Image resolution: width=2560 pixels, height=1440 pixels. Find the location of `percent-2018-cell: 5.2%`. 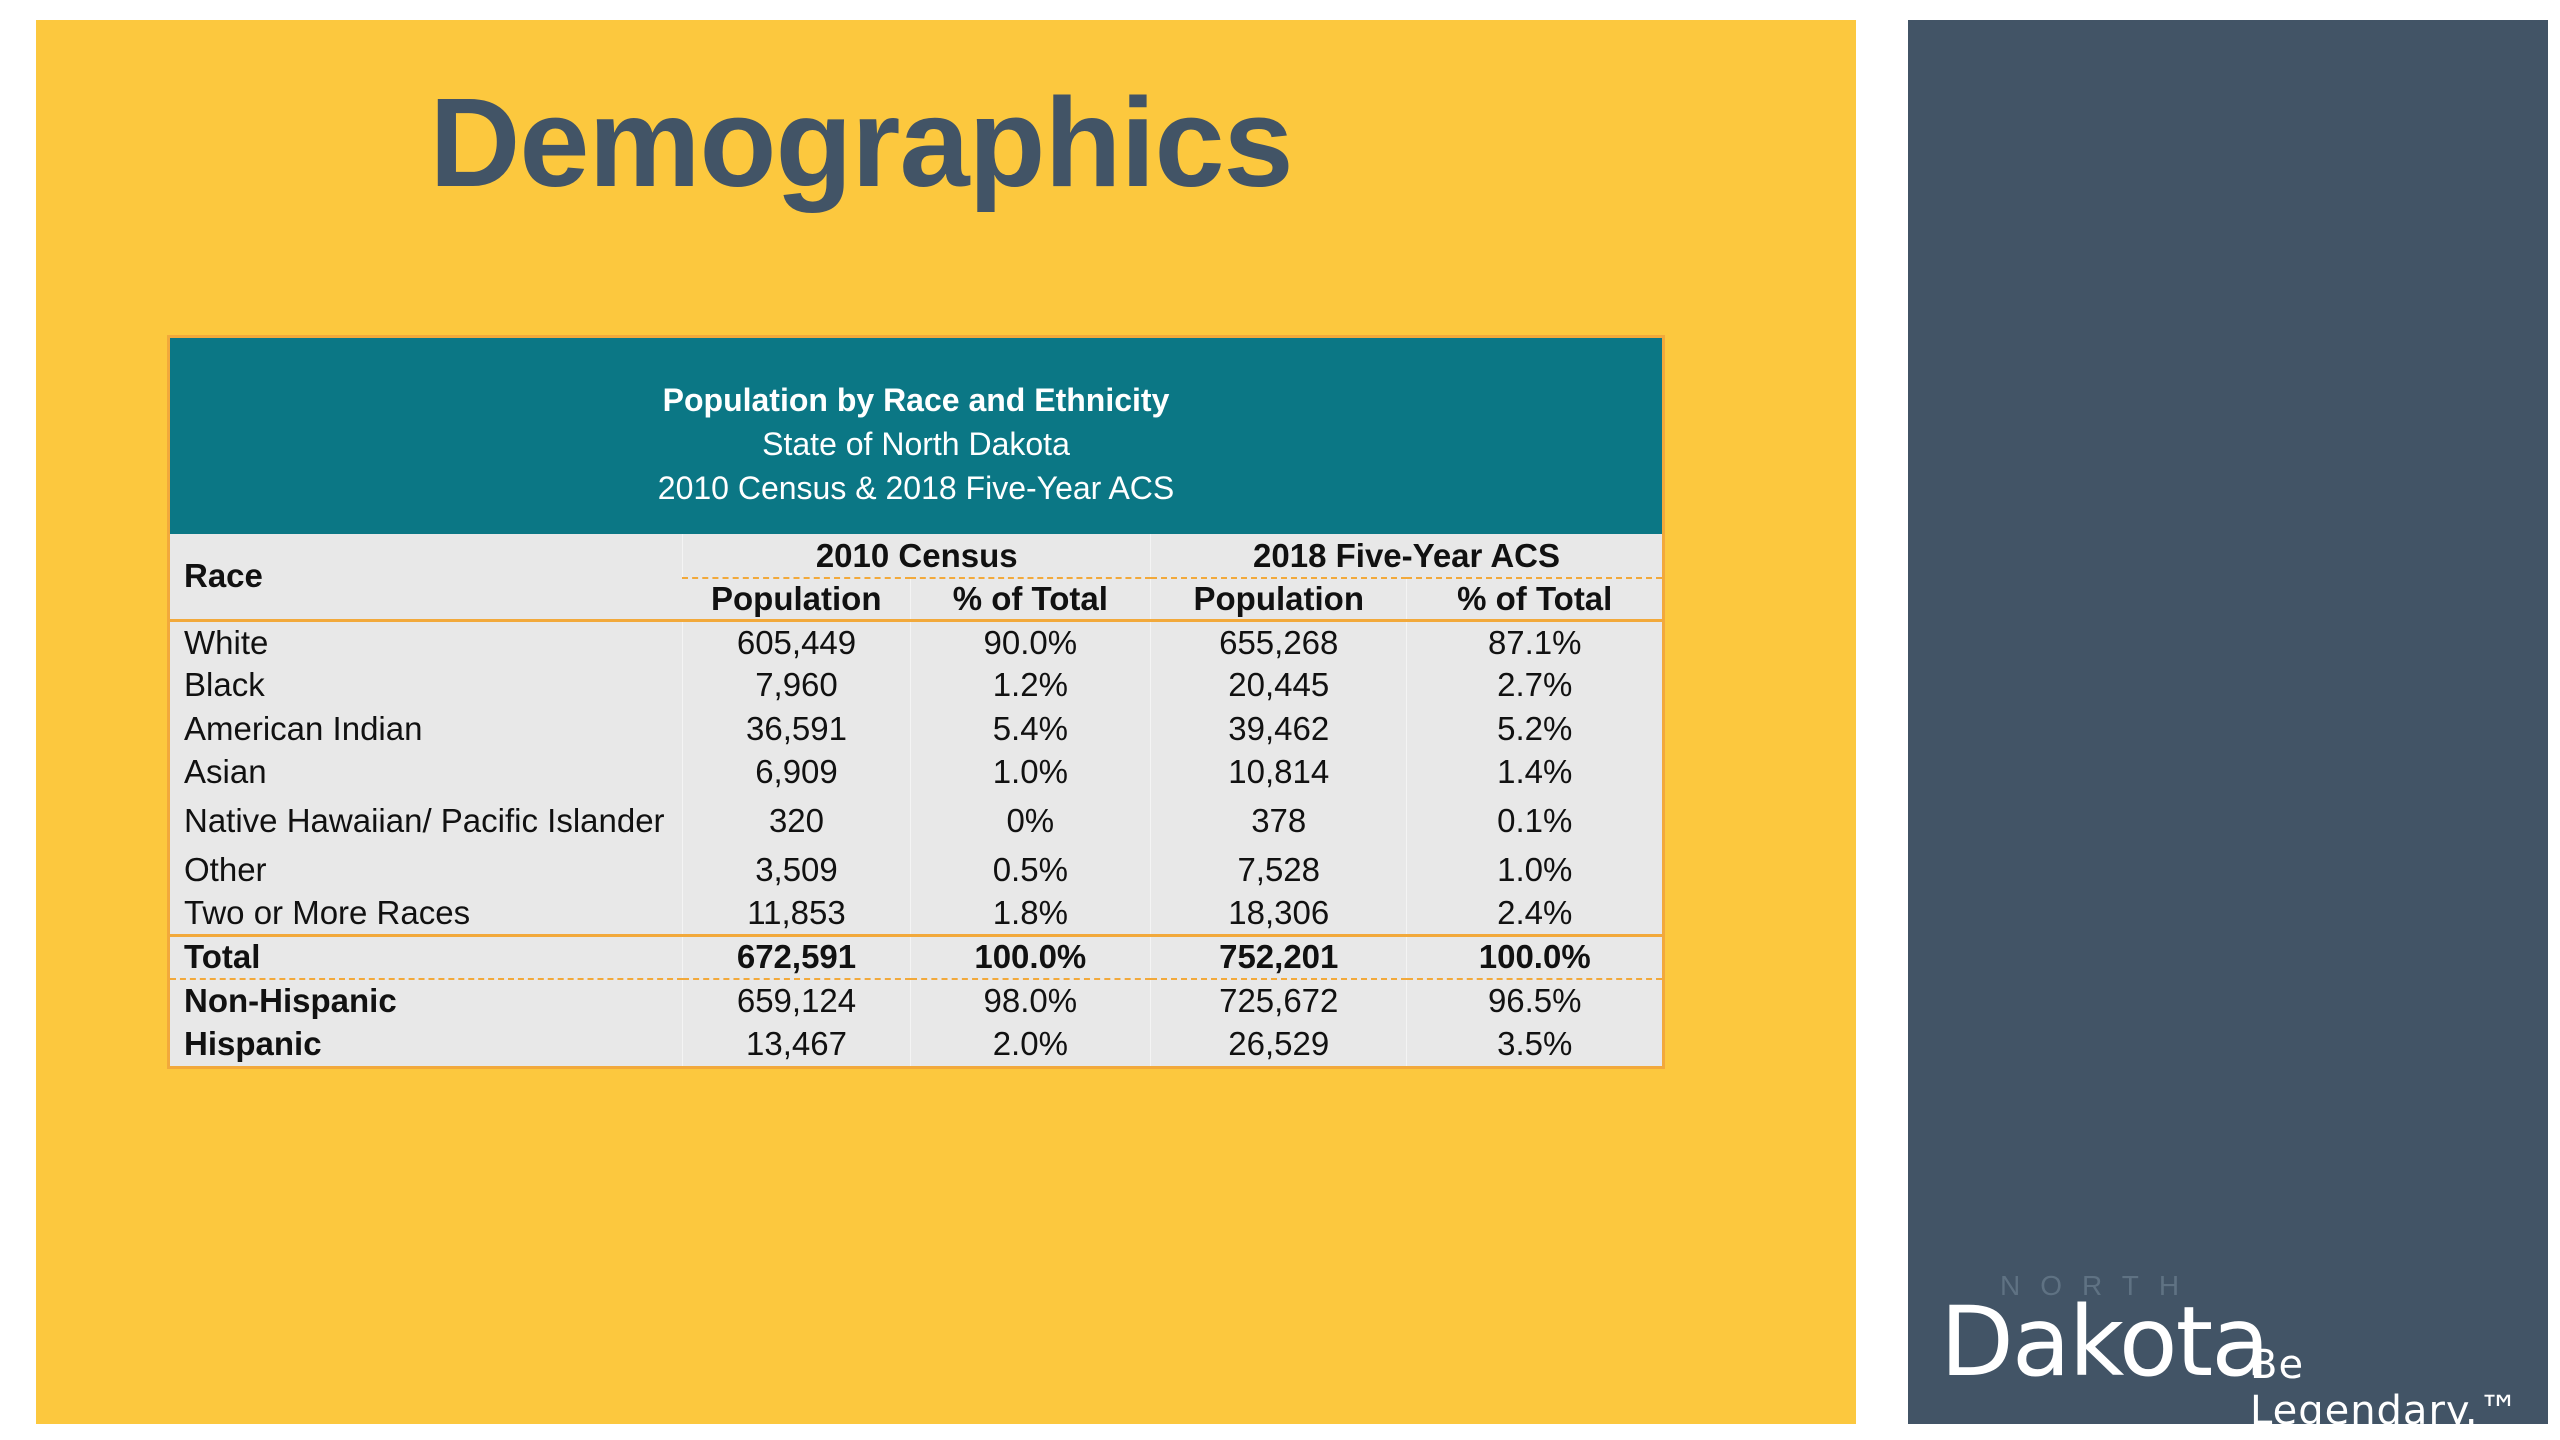

percent-2018-cell: 5.2% is located at coordinates (1534, 729).